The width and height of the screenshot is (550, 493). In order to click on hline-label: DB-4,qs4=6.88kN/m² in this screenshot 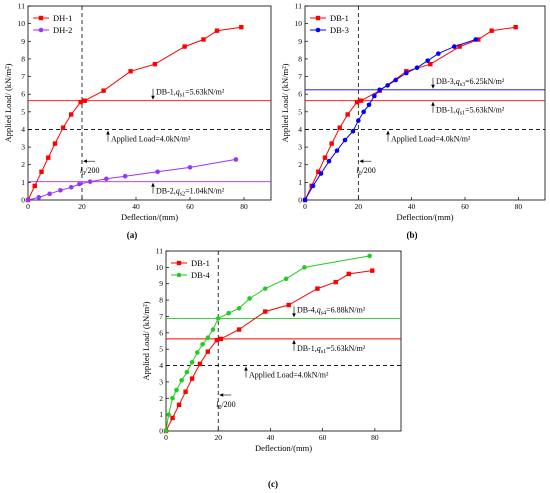, I will do `click(331, 310)`.